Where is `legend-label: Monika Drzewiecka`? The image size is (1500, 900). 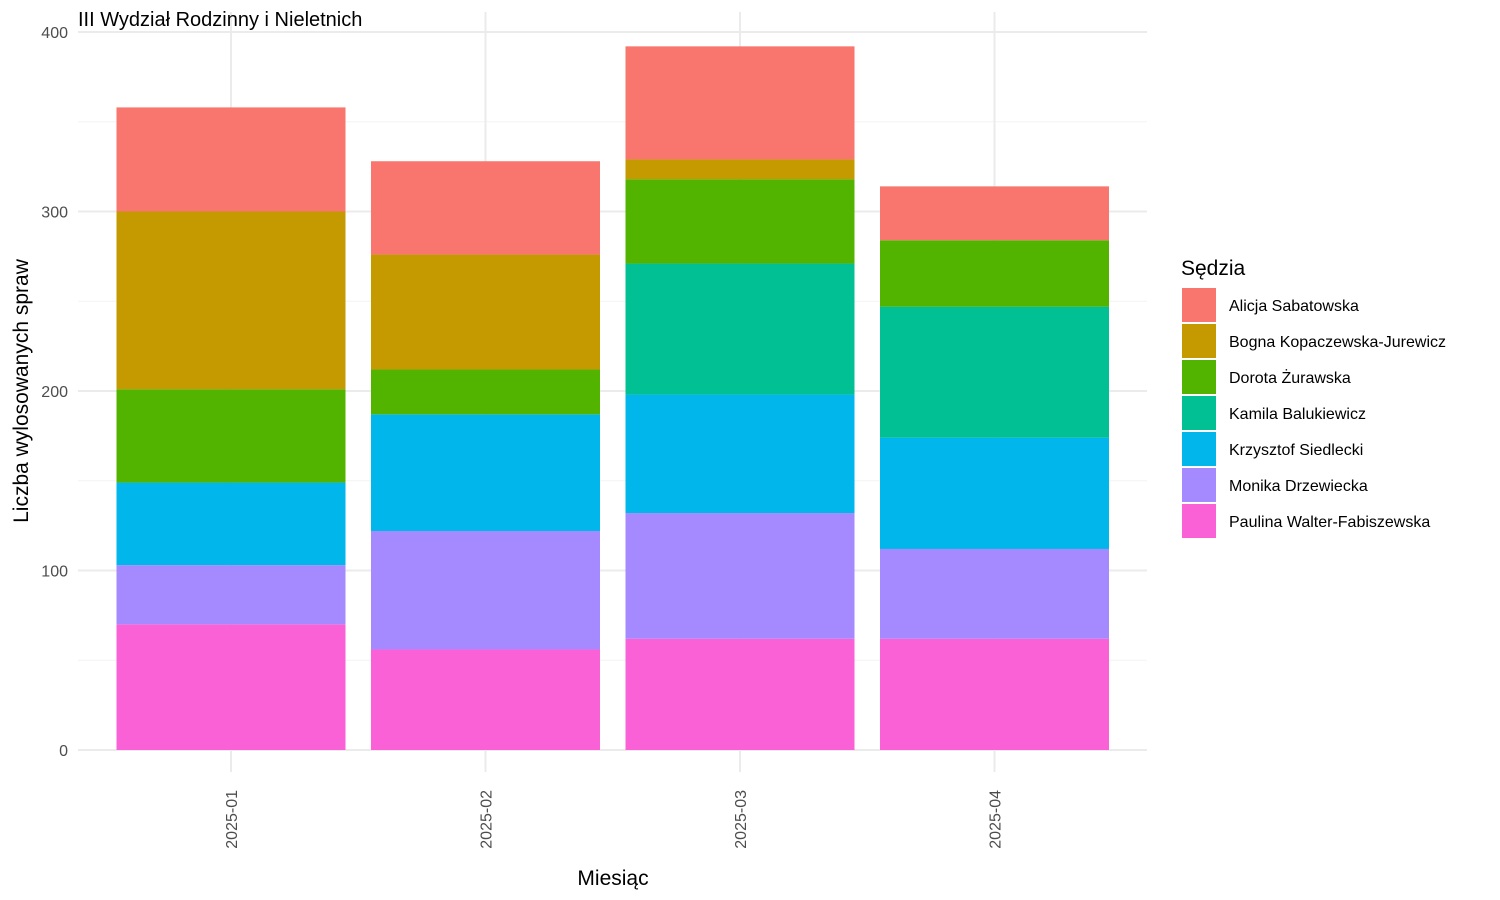 legend-label: Monika Drzewiecka is located at coordinates (1298, 486).